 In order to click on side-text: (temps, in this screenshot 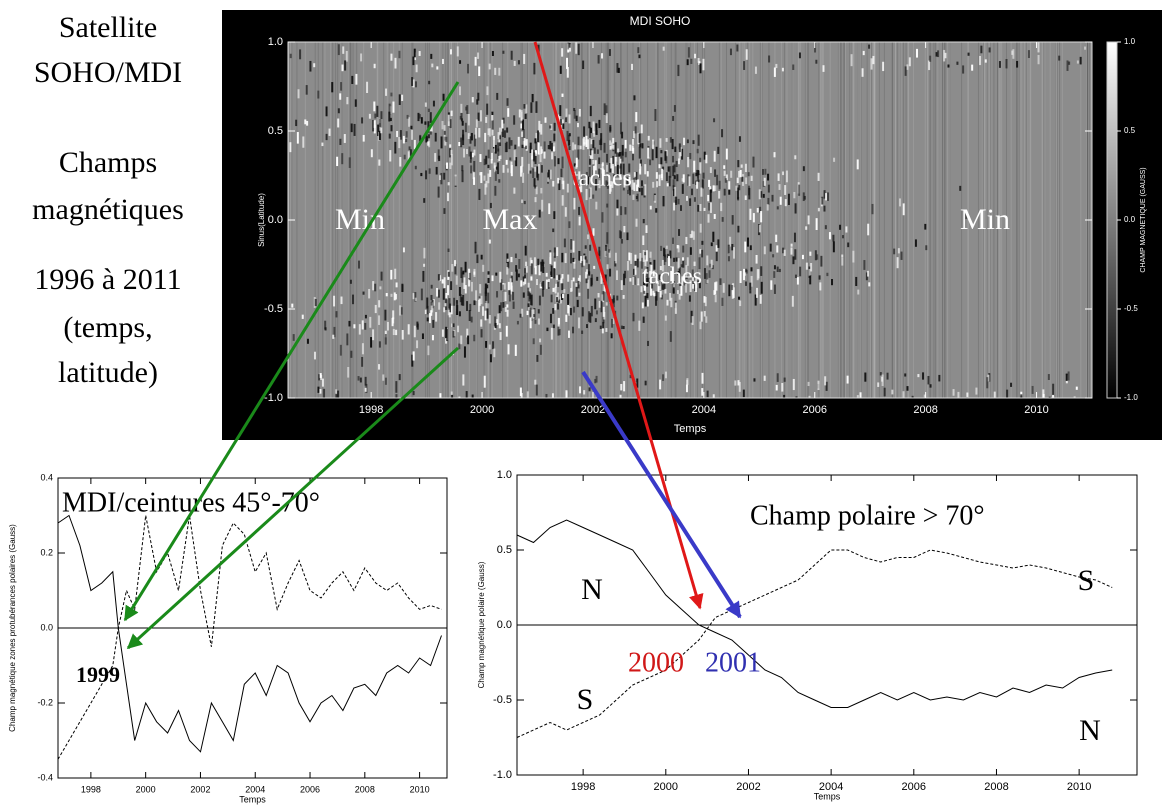, I will do `click(107, 327)`.